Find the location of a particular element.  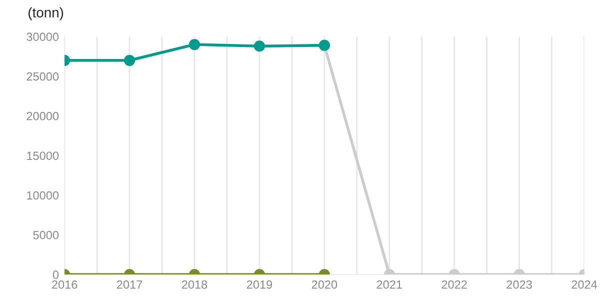

x-tick-label: 2018 is located at coordinates (195, 284).